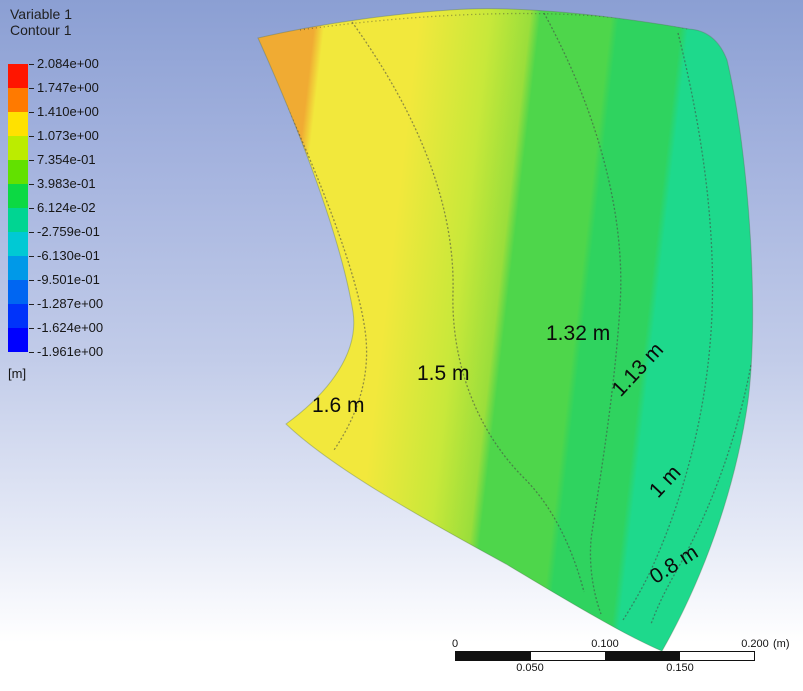  I want to click on legend-tick-label: 1.747e+00, so click(66, 88).